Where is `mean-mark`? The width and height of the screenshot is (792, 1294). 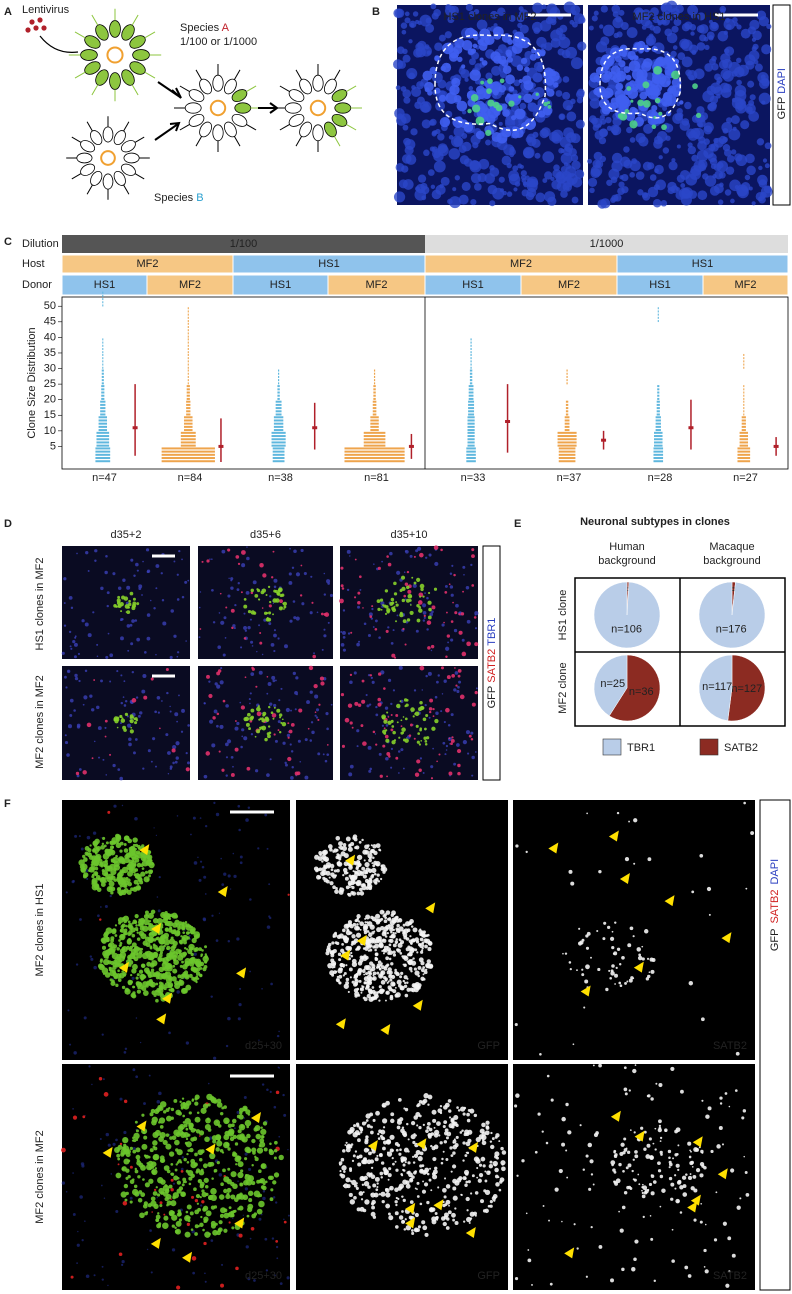 mean-mark is located at coordinates (135, 428).